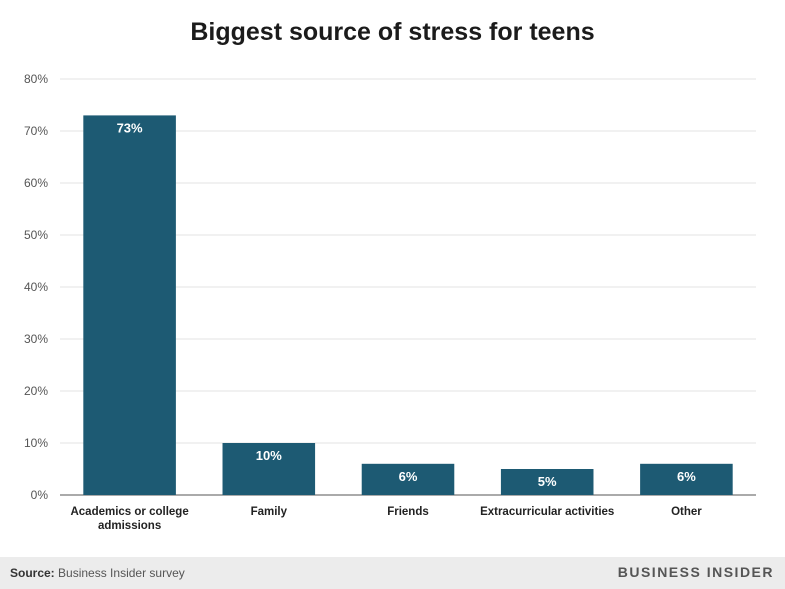 Image resolution: width=785 pixels, height=589 pixels. What do you see at coordinates (40, 495) in the screenshot?
I see `y-tick-label: 0%` at bounding box center [40, 495].